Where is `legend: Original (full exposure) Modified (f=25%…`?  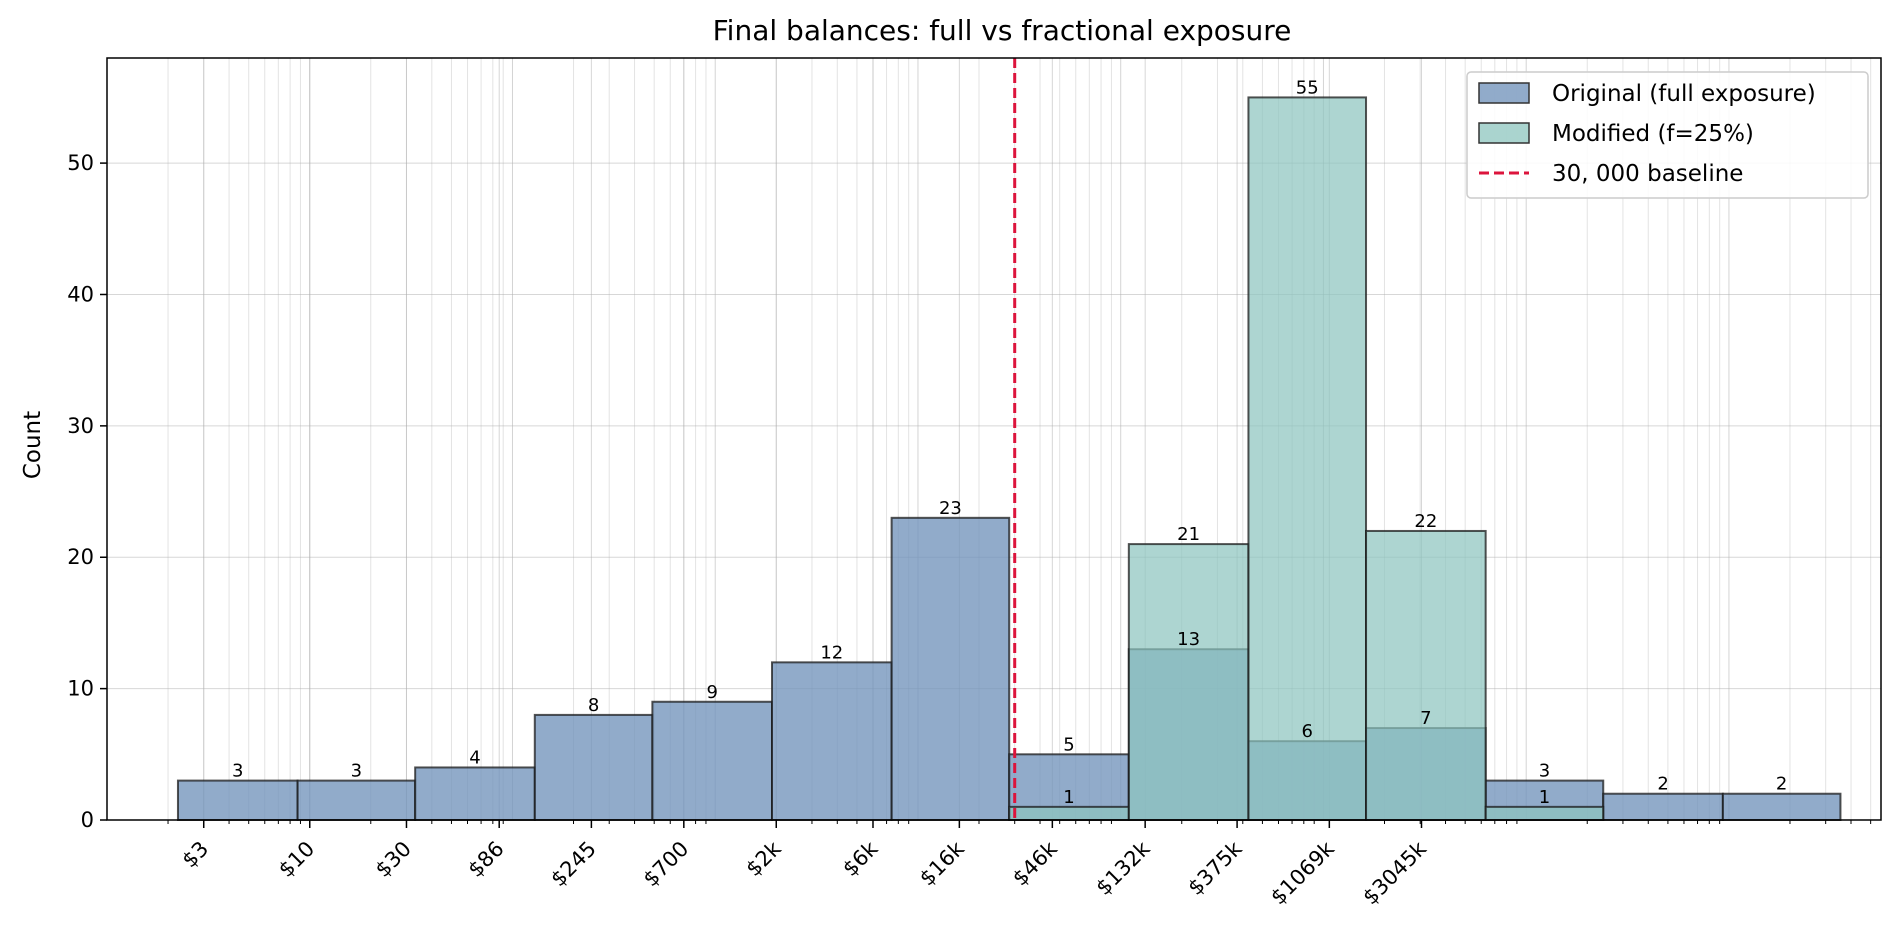 legend: Original (full exposure) Modified (f=25%… is located at coordinates (1667, 135).